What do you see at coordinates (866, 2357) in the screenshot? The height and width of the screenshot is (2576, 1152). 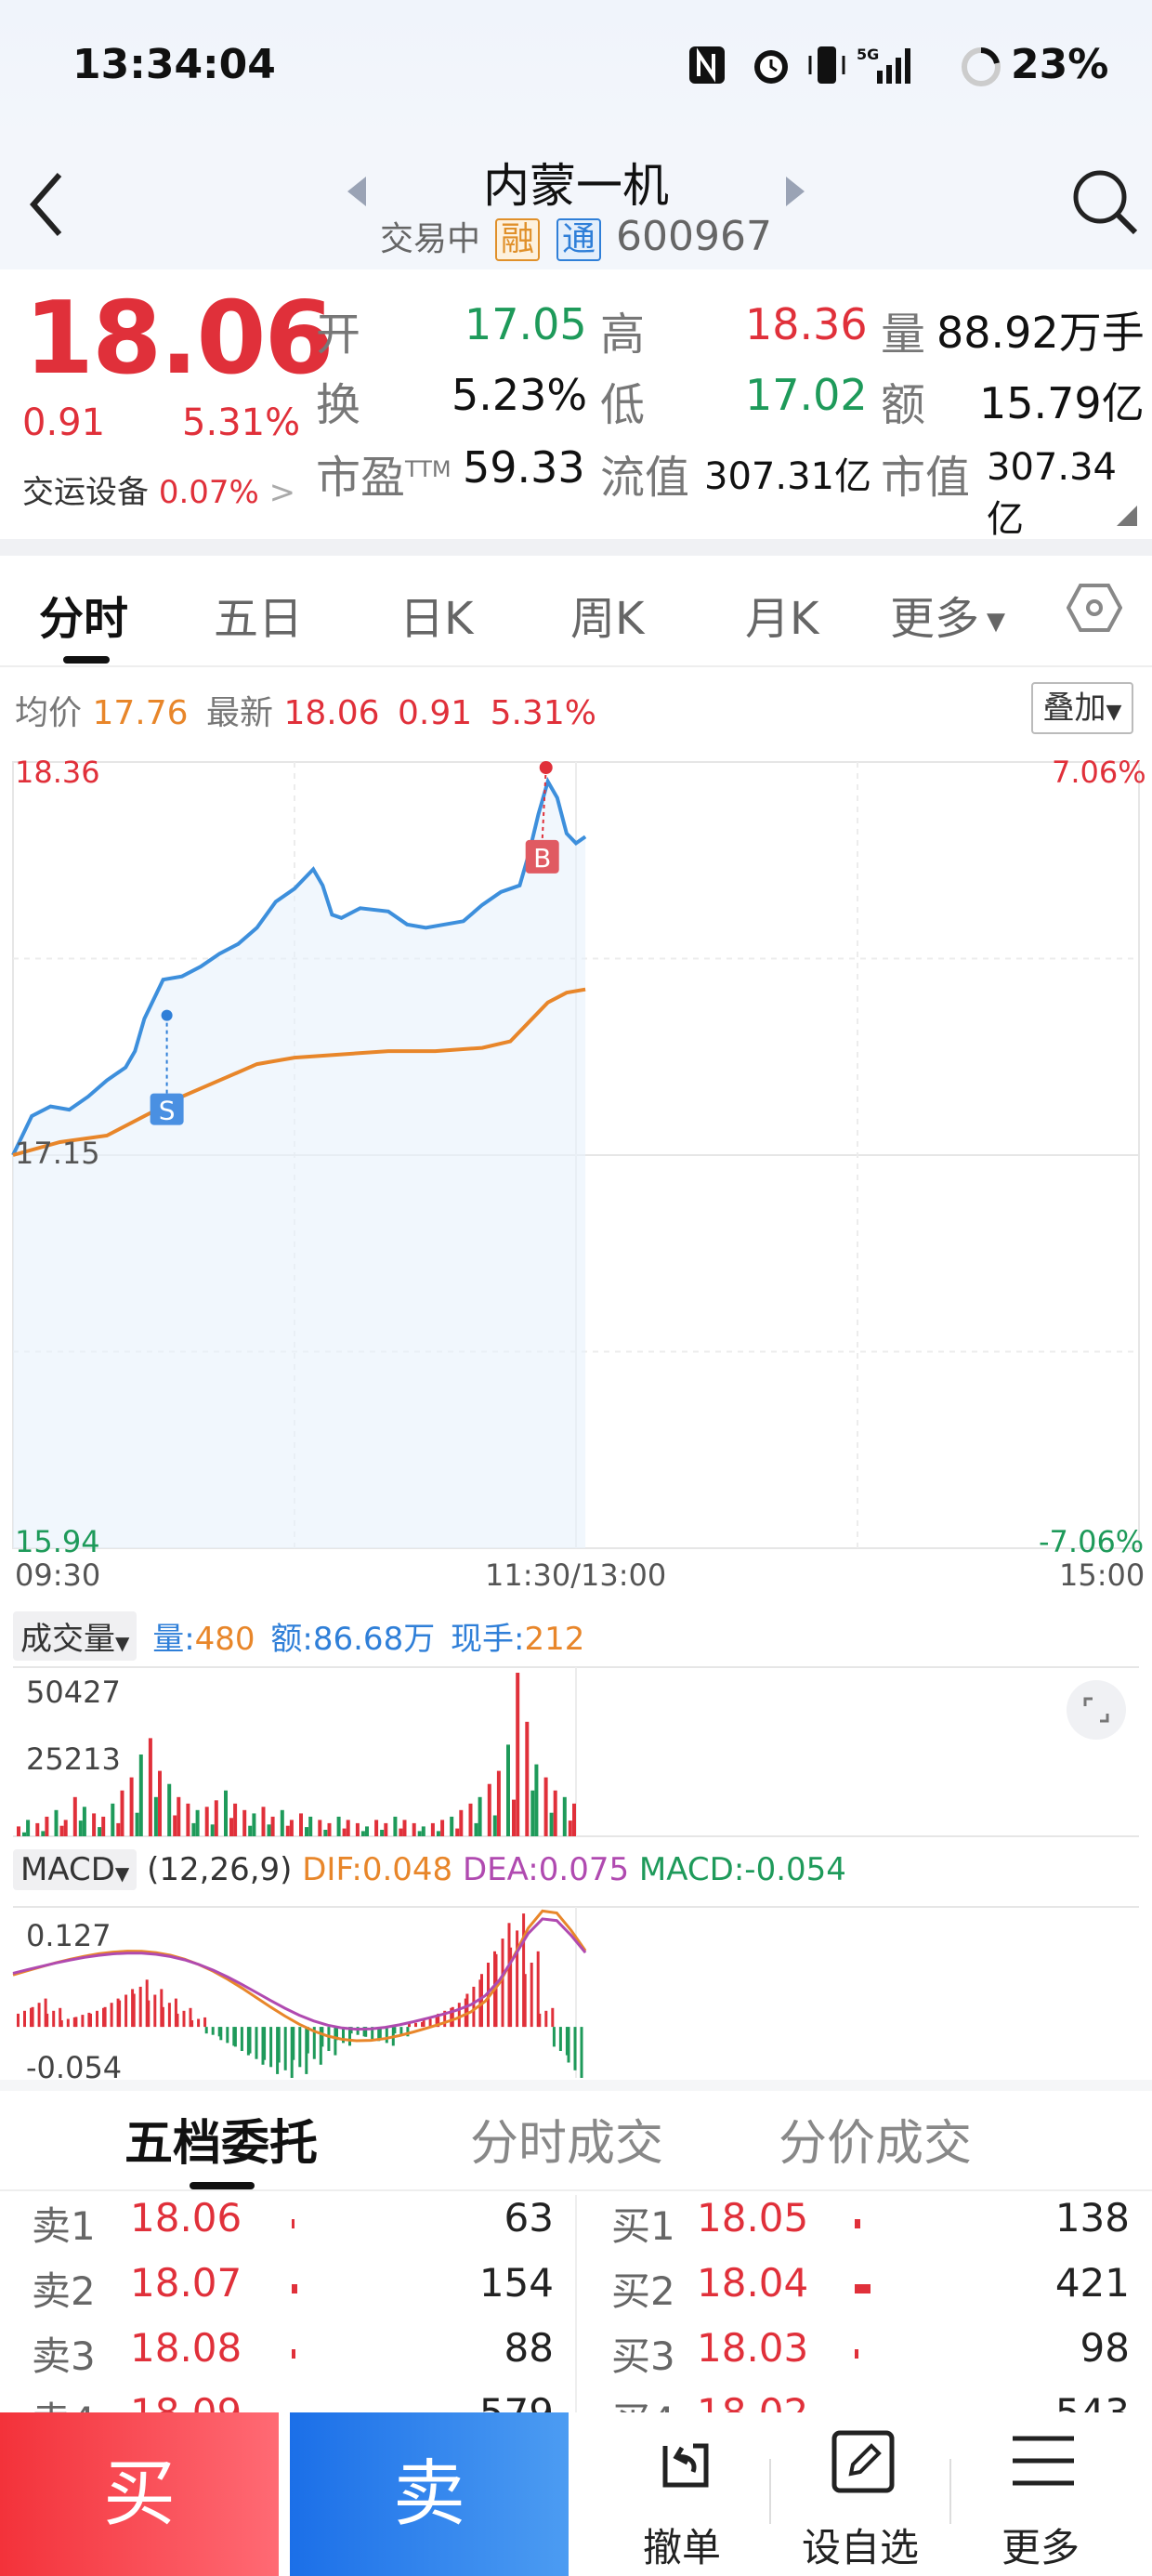 I see `buy-level-row: 买3 18.03 98` at bounding box center [866, 2357].